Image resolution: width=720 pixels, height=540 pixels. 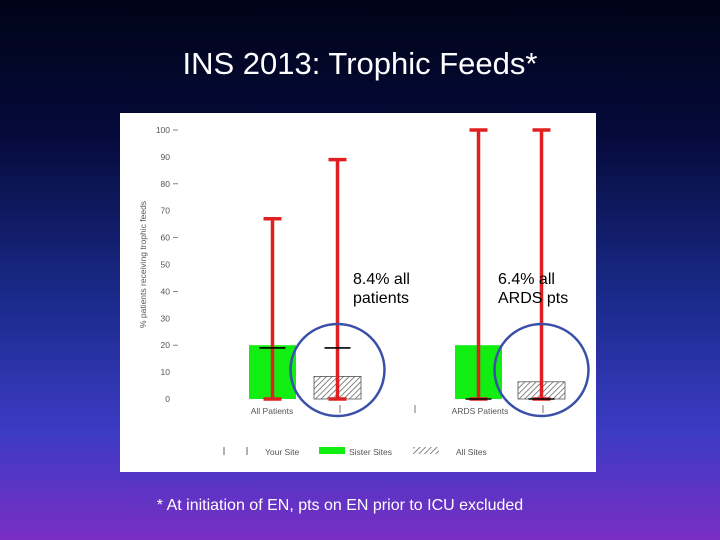 What do you see at coordinates (282, 452) in the screenshot?
I see `legend-your-site-label: Your Site` at bounding box center [282, 452].